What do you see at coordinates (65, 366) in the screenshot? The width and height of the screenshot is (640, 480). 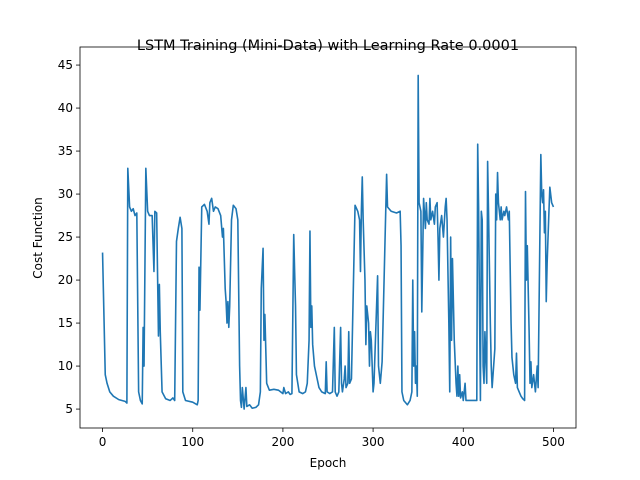 I see `y-tick-label: 10` at bounding box center [65, 366].